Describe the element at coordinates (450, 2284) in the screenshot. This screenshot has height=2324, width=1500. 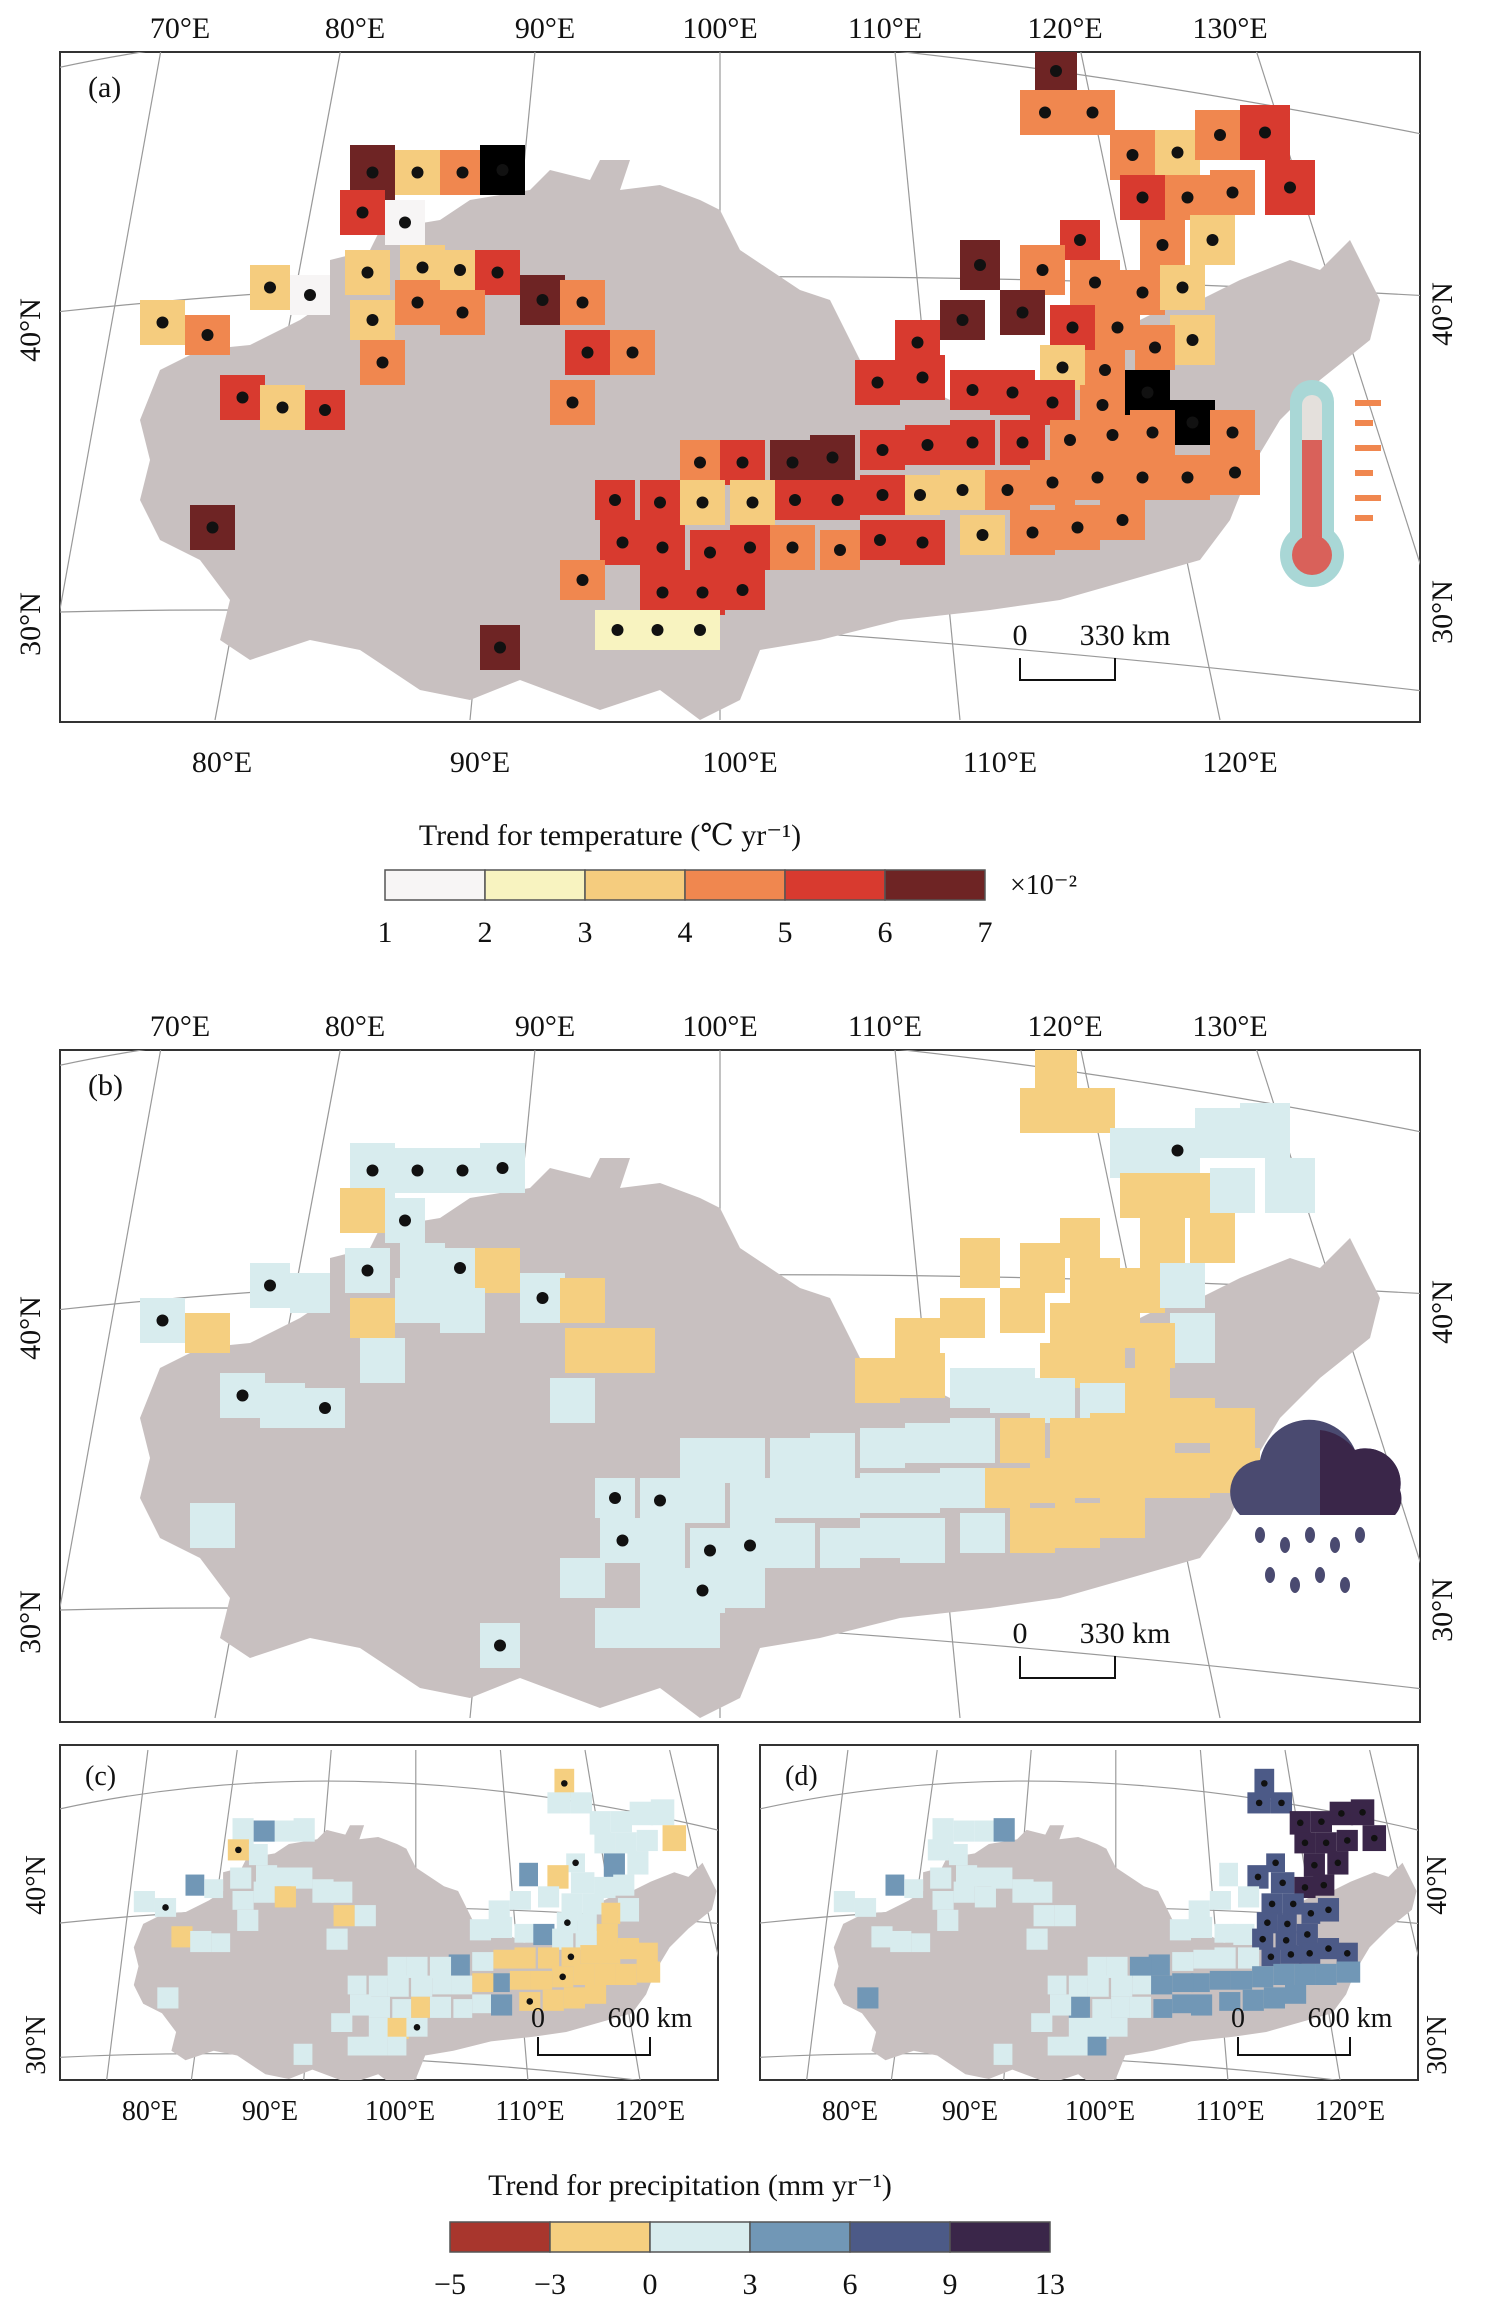
I see `precipitation-legend-tick: −5` at that location.